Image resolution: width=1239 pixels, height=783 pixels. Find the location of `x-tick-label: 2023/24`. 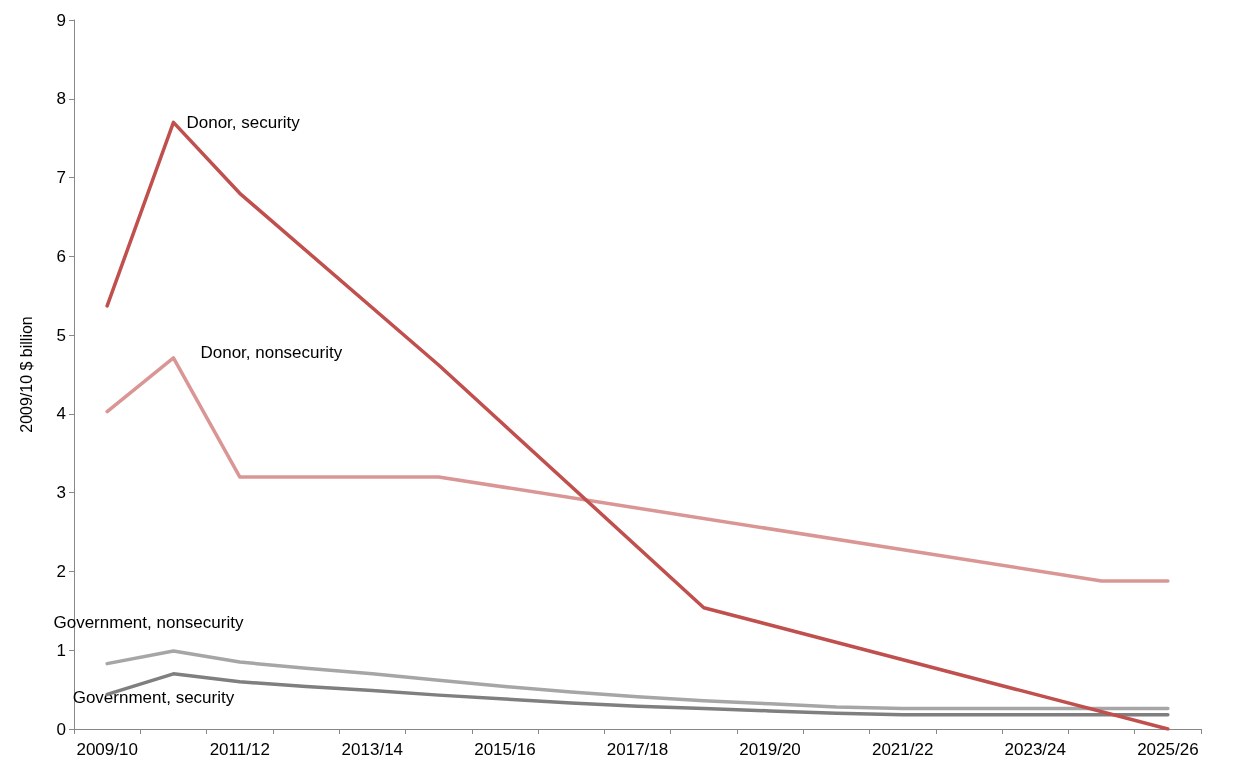

x-tick-label: 2023/24 is located at coordinates (1035, 749).